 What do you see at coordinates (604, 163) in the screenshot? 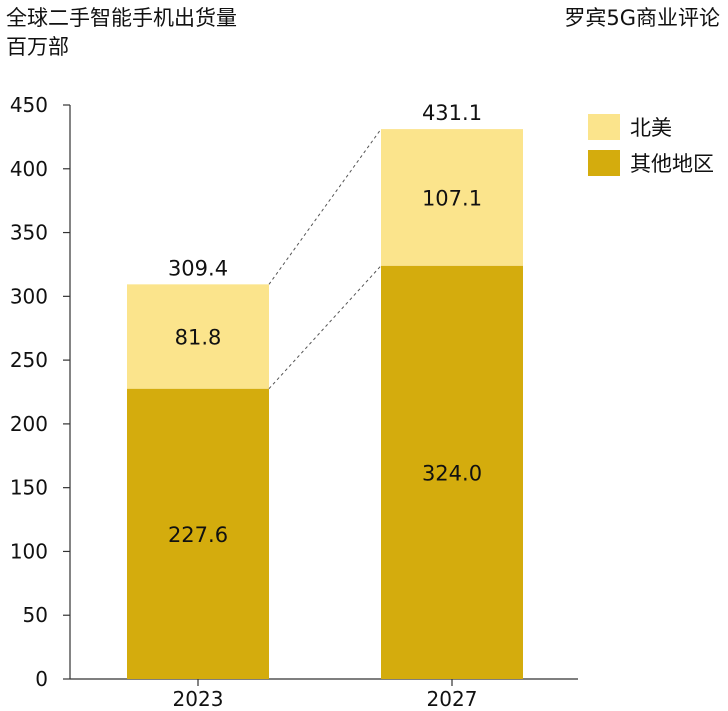
I see `legend-other-regions-swatch` at bounding box center [604, 163].